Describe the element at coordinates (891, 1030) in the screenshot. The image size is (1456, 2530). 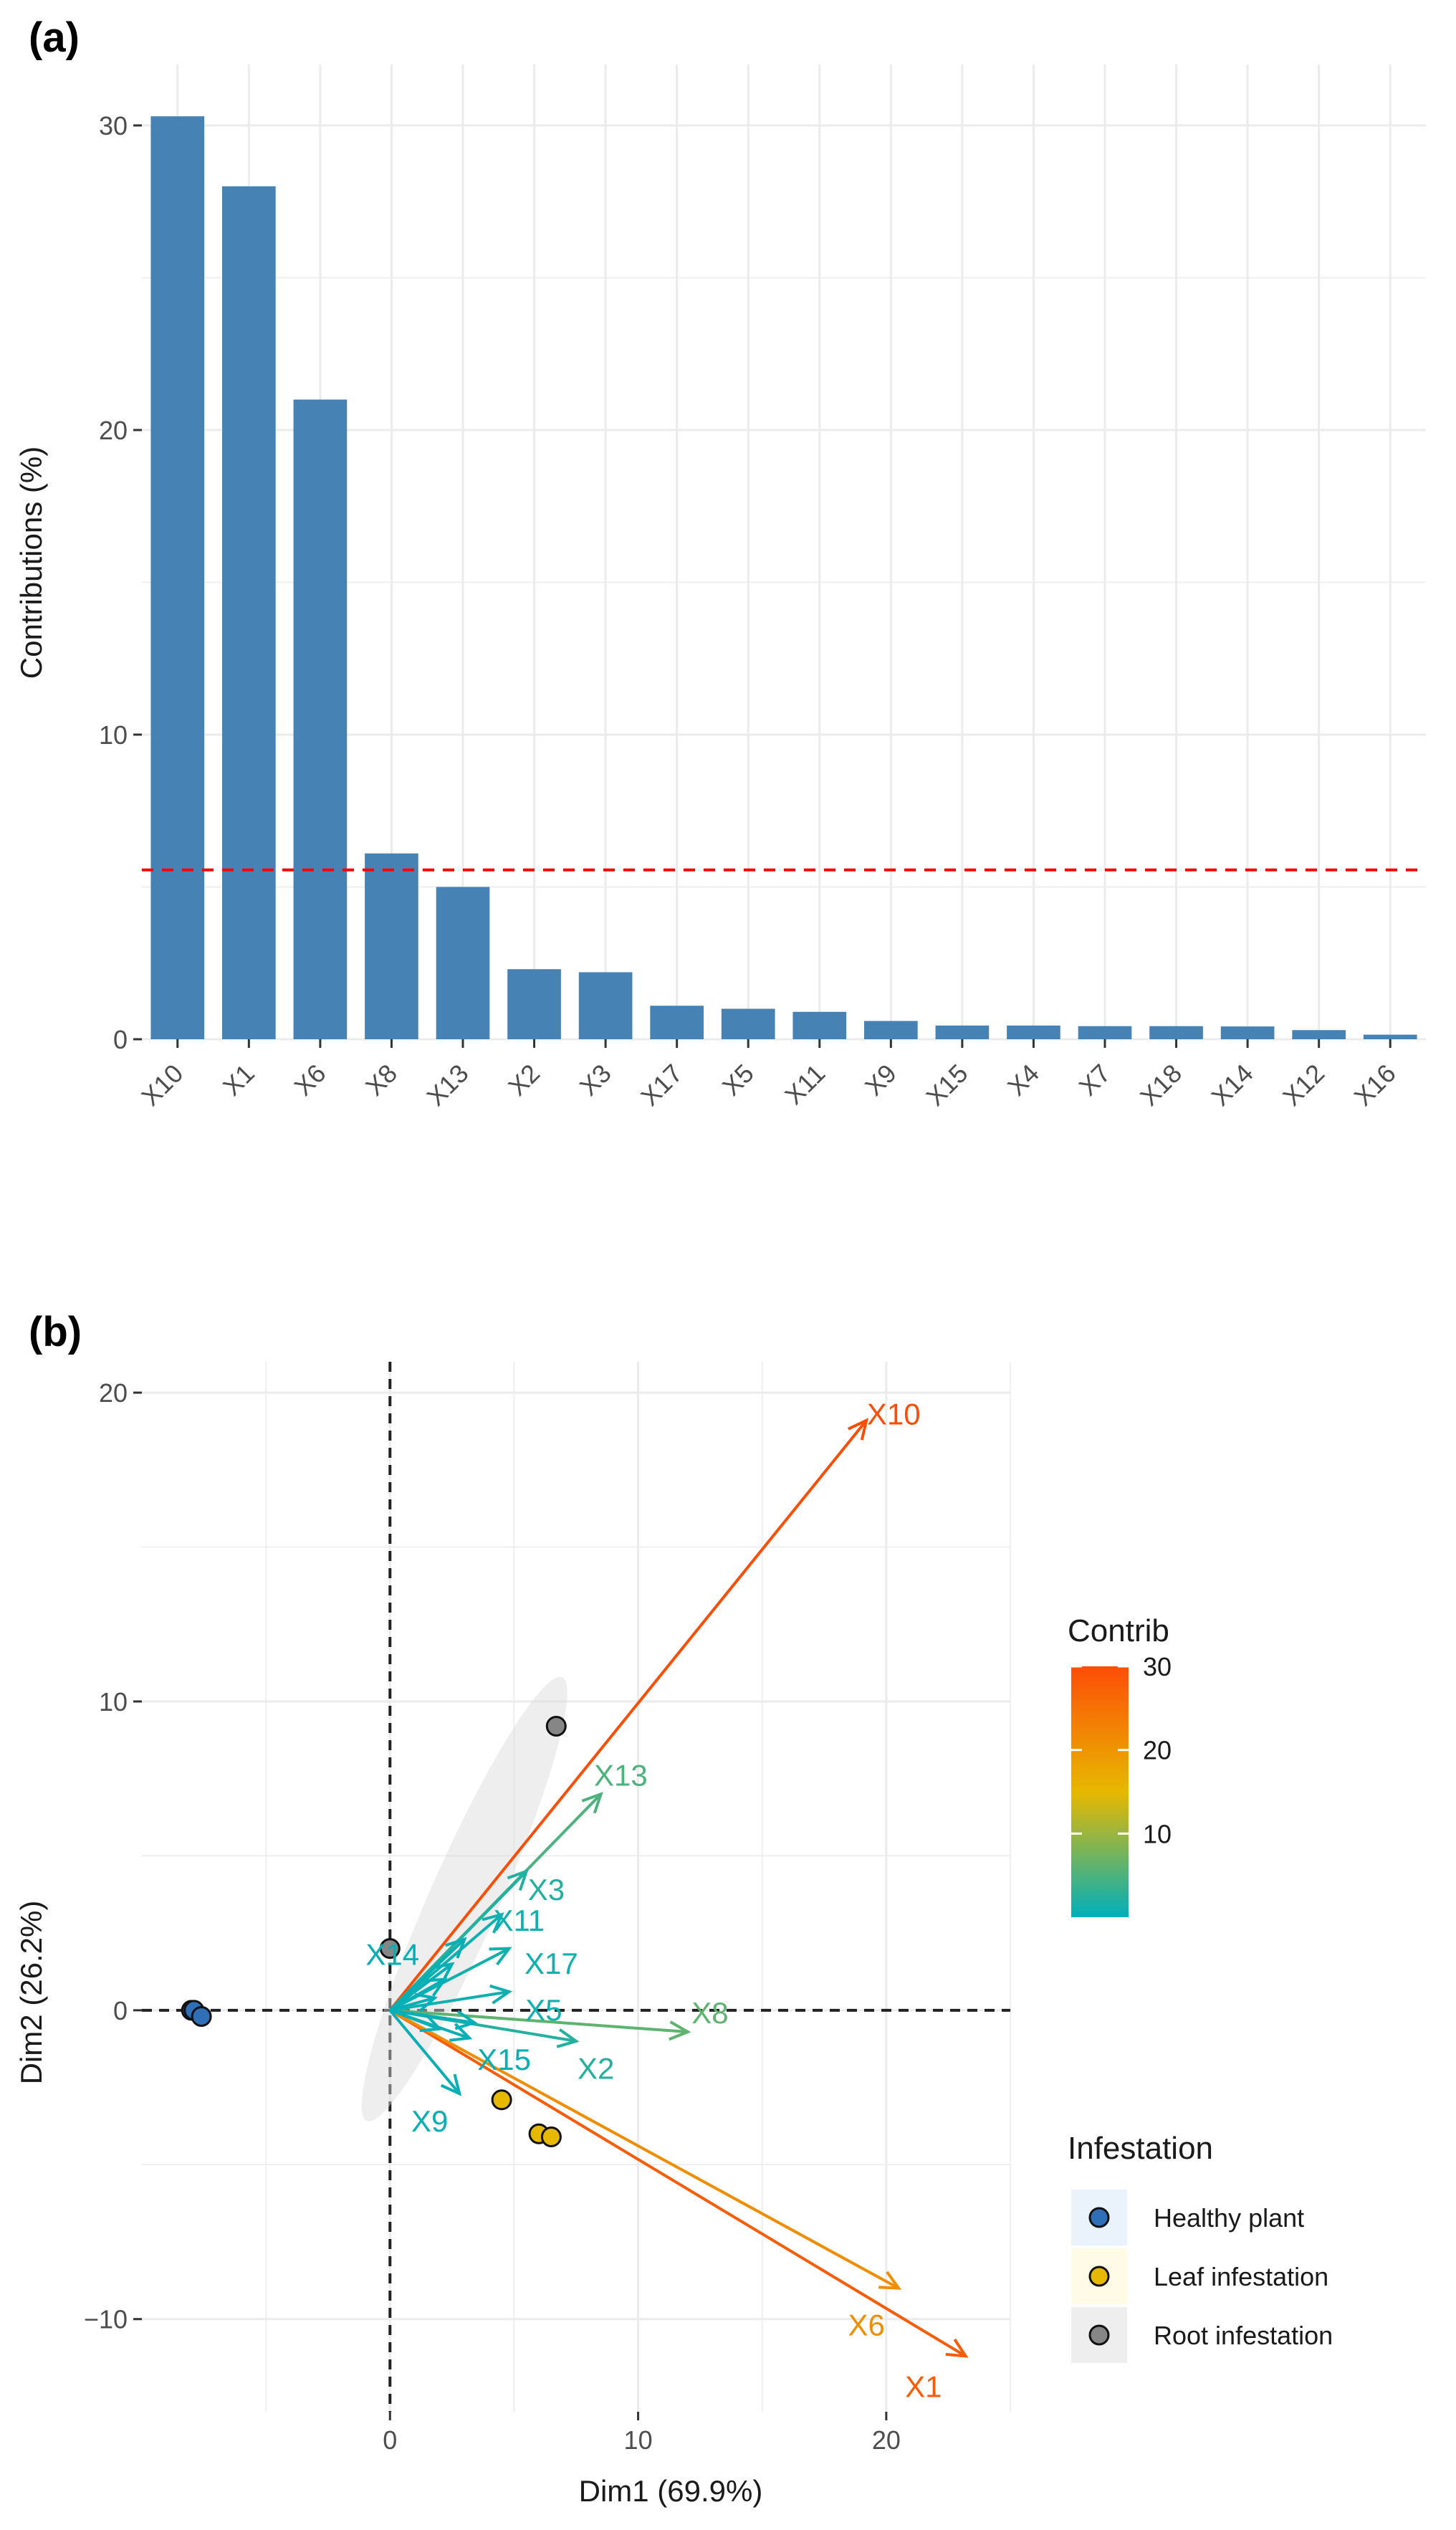
I see `bar-X9` at that location.